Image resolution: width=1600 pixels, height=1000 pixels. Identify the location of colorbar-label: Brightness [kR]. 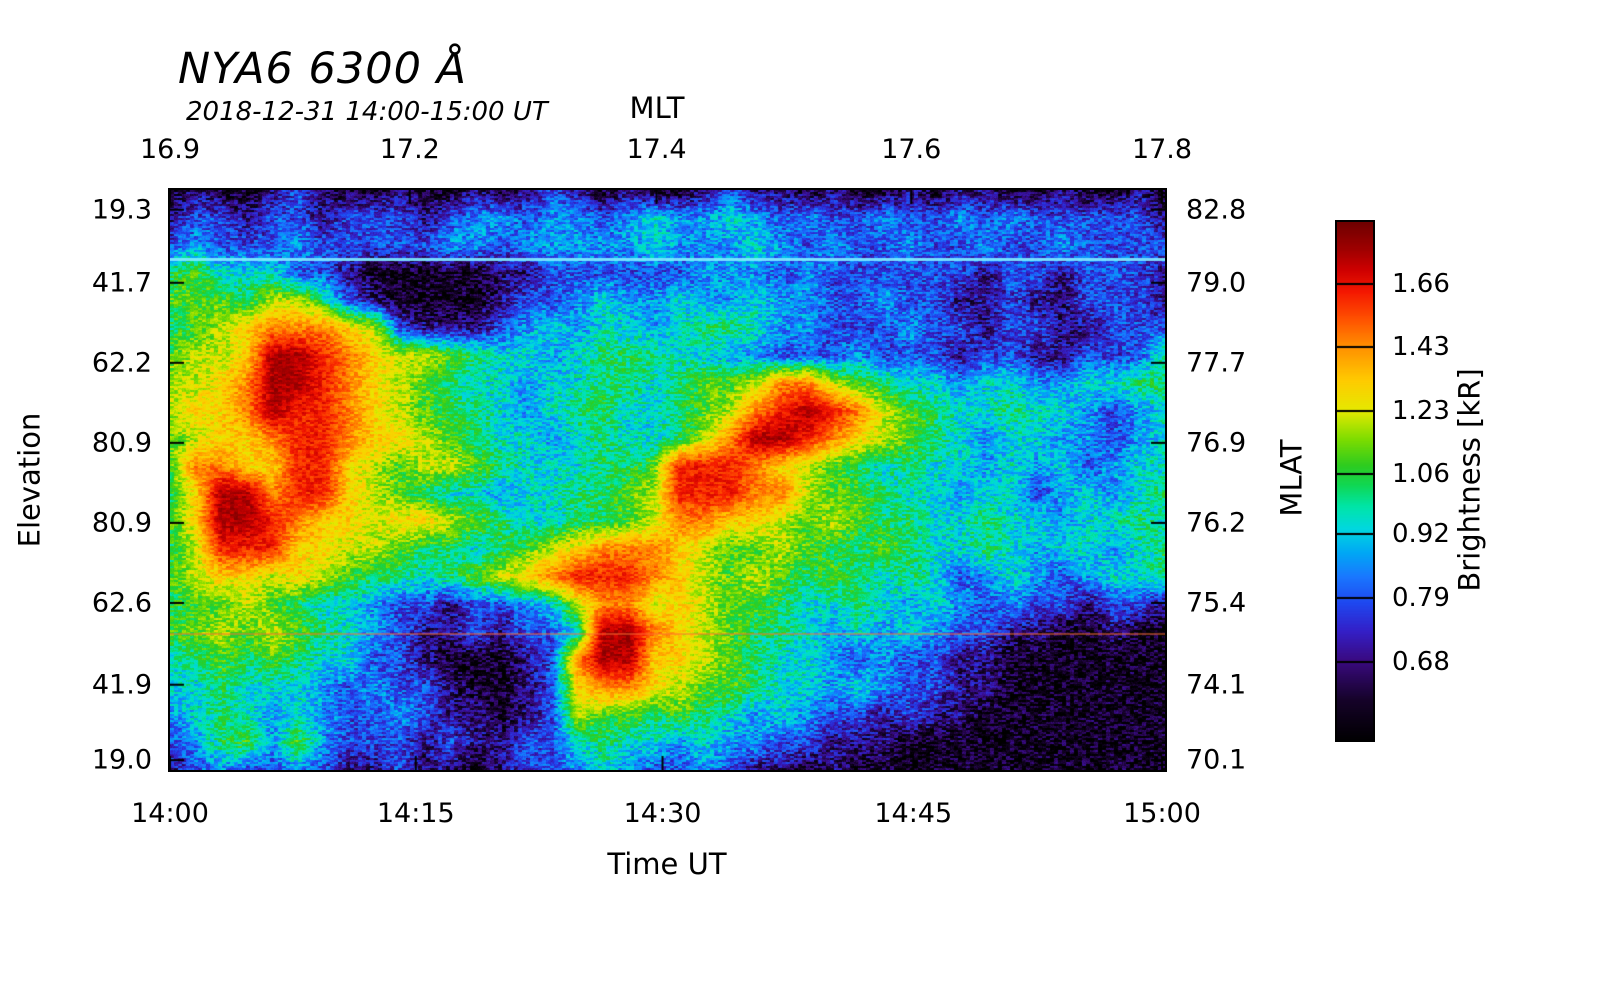
(1469, 480).